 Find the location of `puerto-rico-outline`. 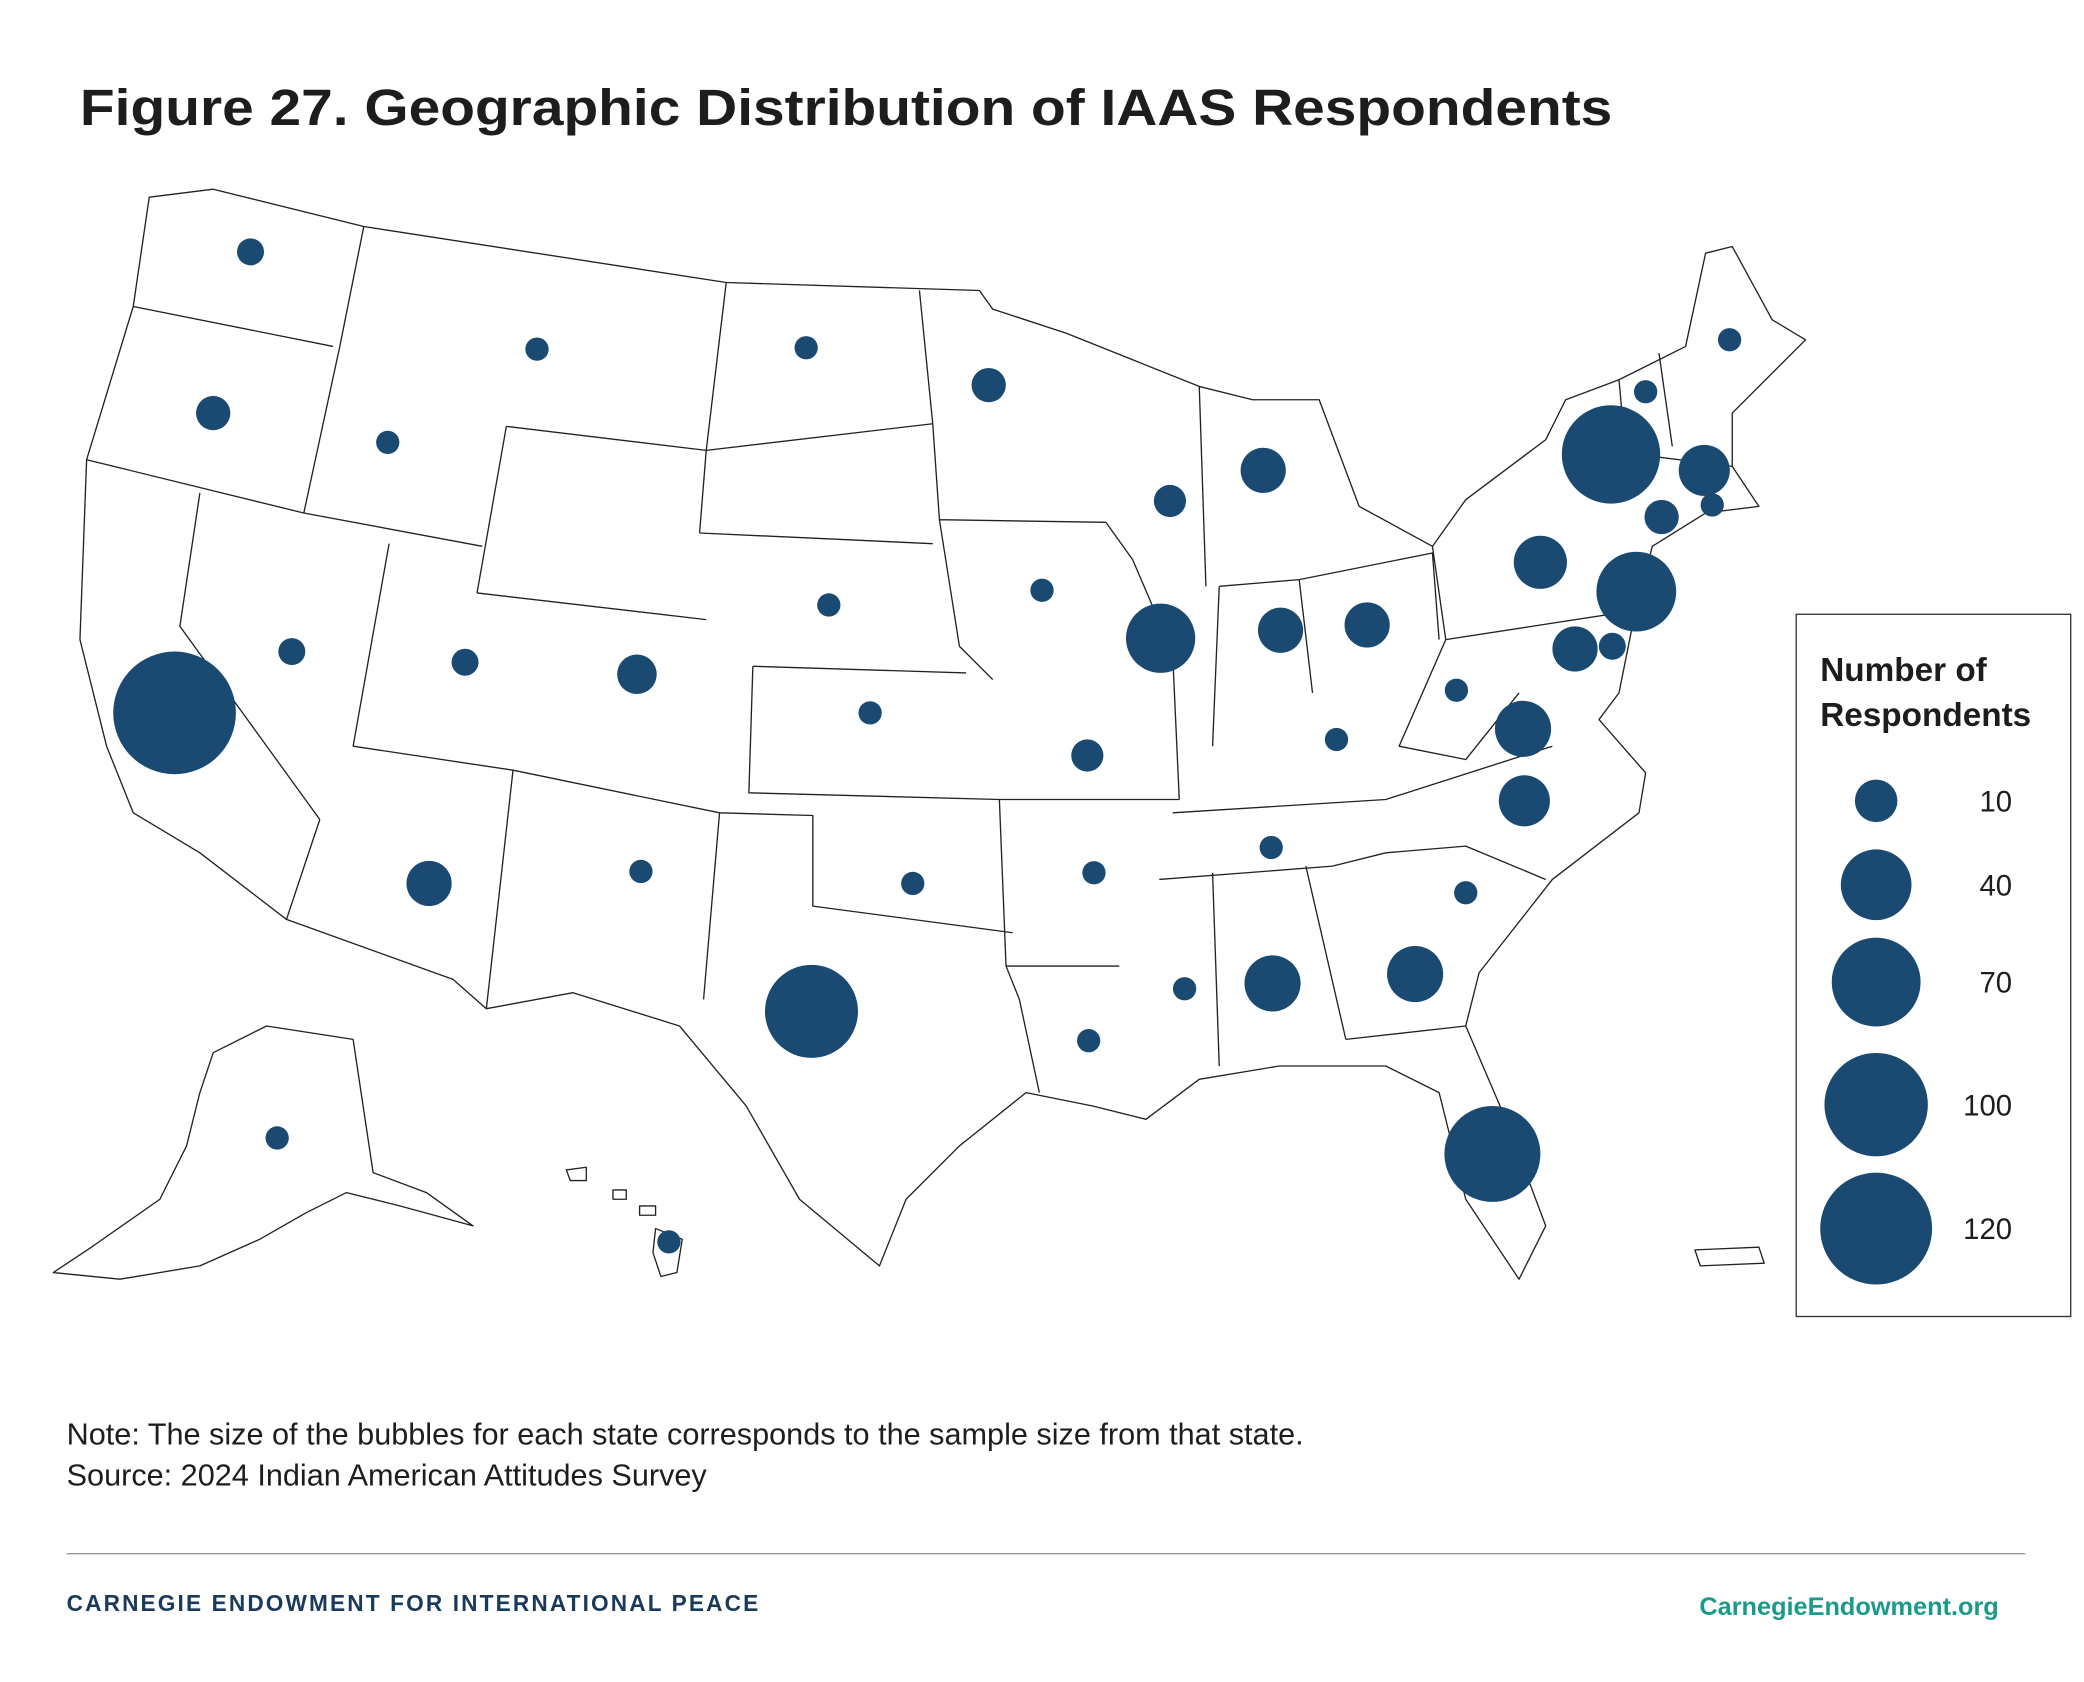

puerto-rico-outline is located at coordinates (1729, 1256).